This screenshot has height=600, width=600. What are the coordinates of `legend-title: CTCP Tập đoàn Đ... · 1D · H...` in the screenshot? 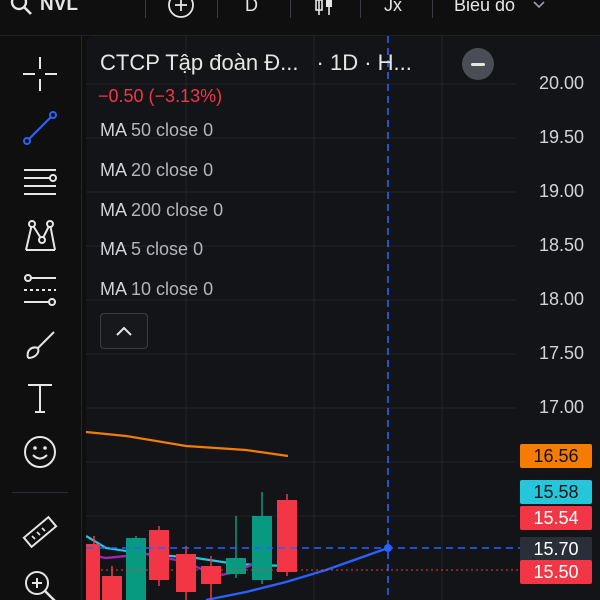 It's located at (256, 63).